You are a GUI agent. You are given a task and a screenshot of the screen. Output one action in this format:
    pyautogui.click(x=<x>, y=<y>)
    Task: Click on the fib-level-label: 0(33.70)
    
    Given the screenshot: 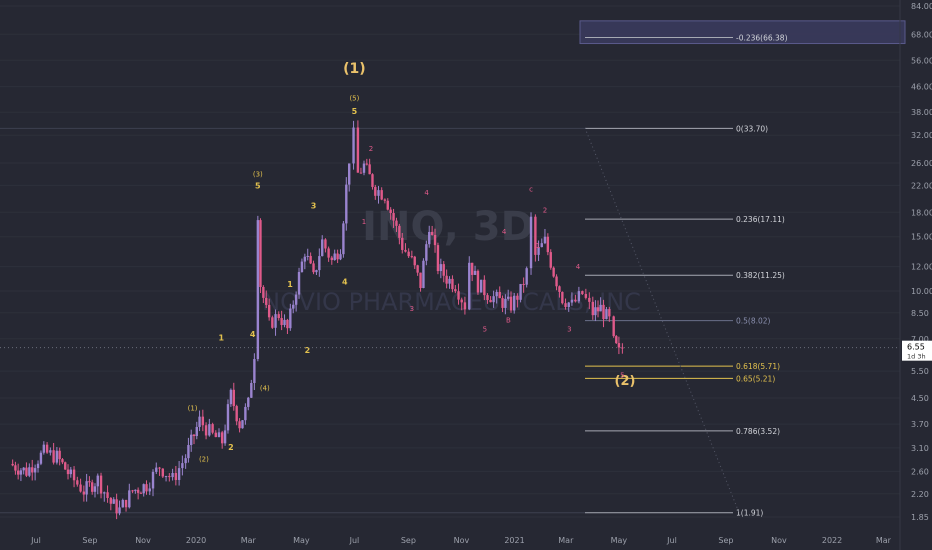 What is the action you would take?
    pyautogui.click(x=752, y=128)
    